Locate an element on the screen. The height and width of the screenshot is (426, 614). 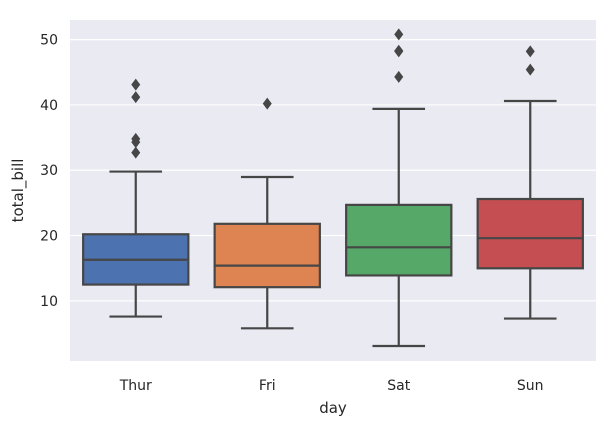
box-fri is located at coordinates (267, 255).